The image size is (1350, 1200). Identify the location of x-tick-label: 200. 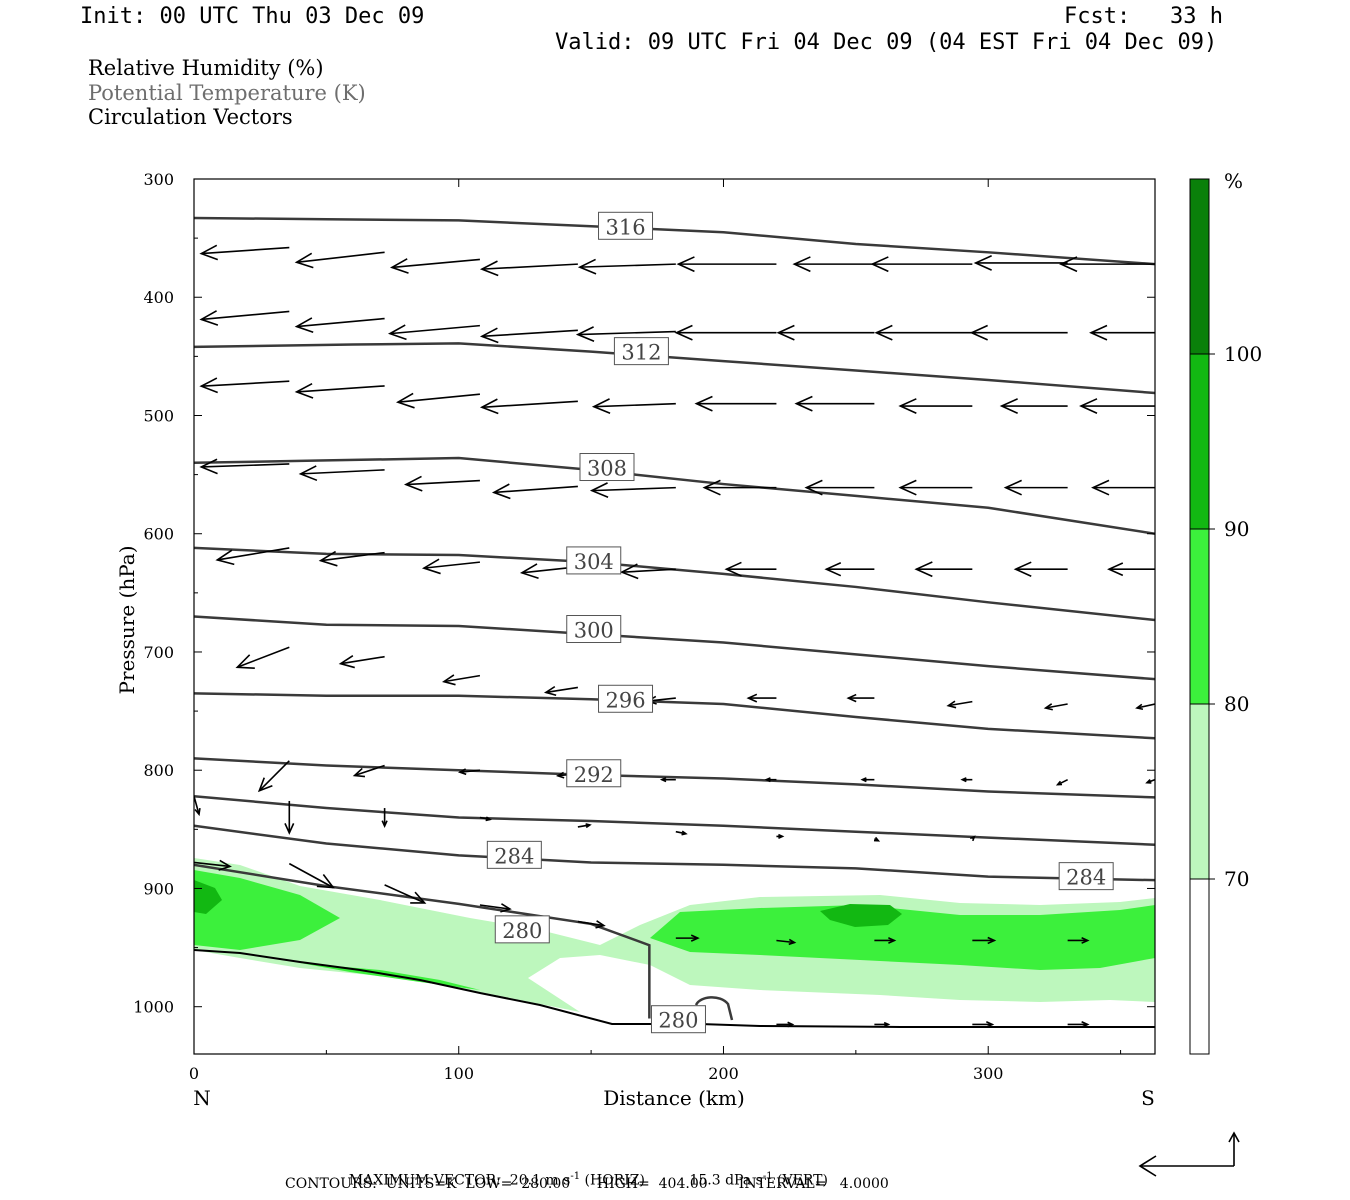
(723, 1073).